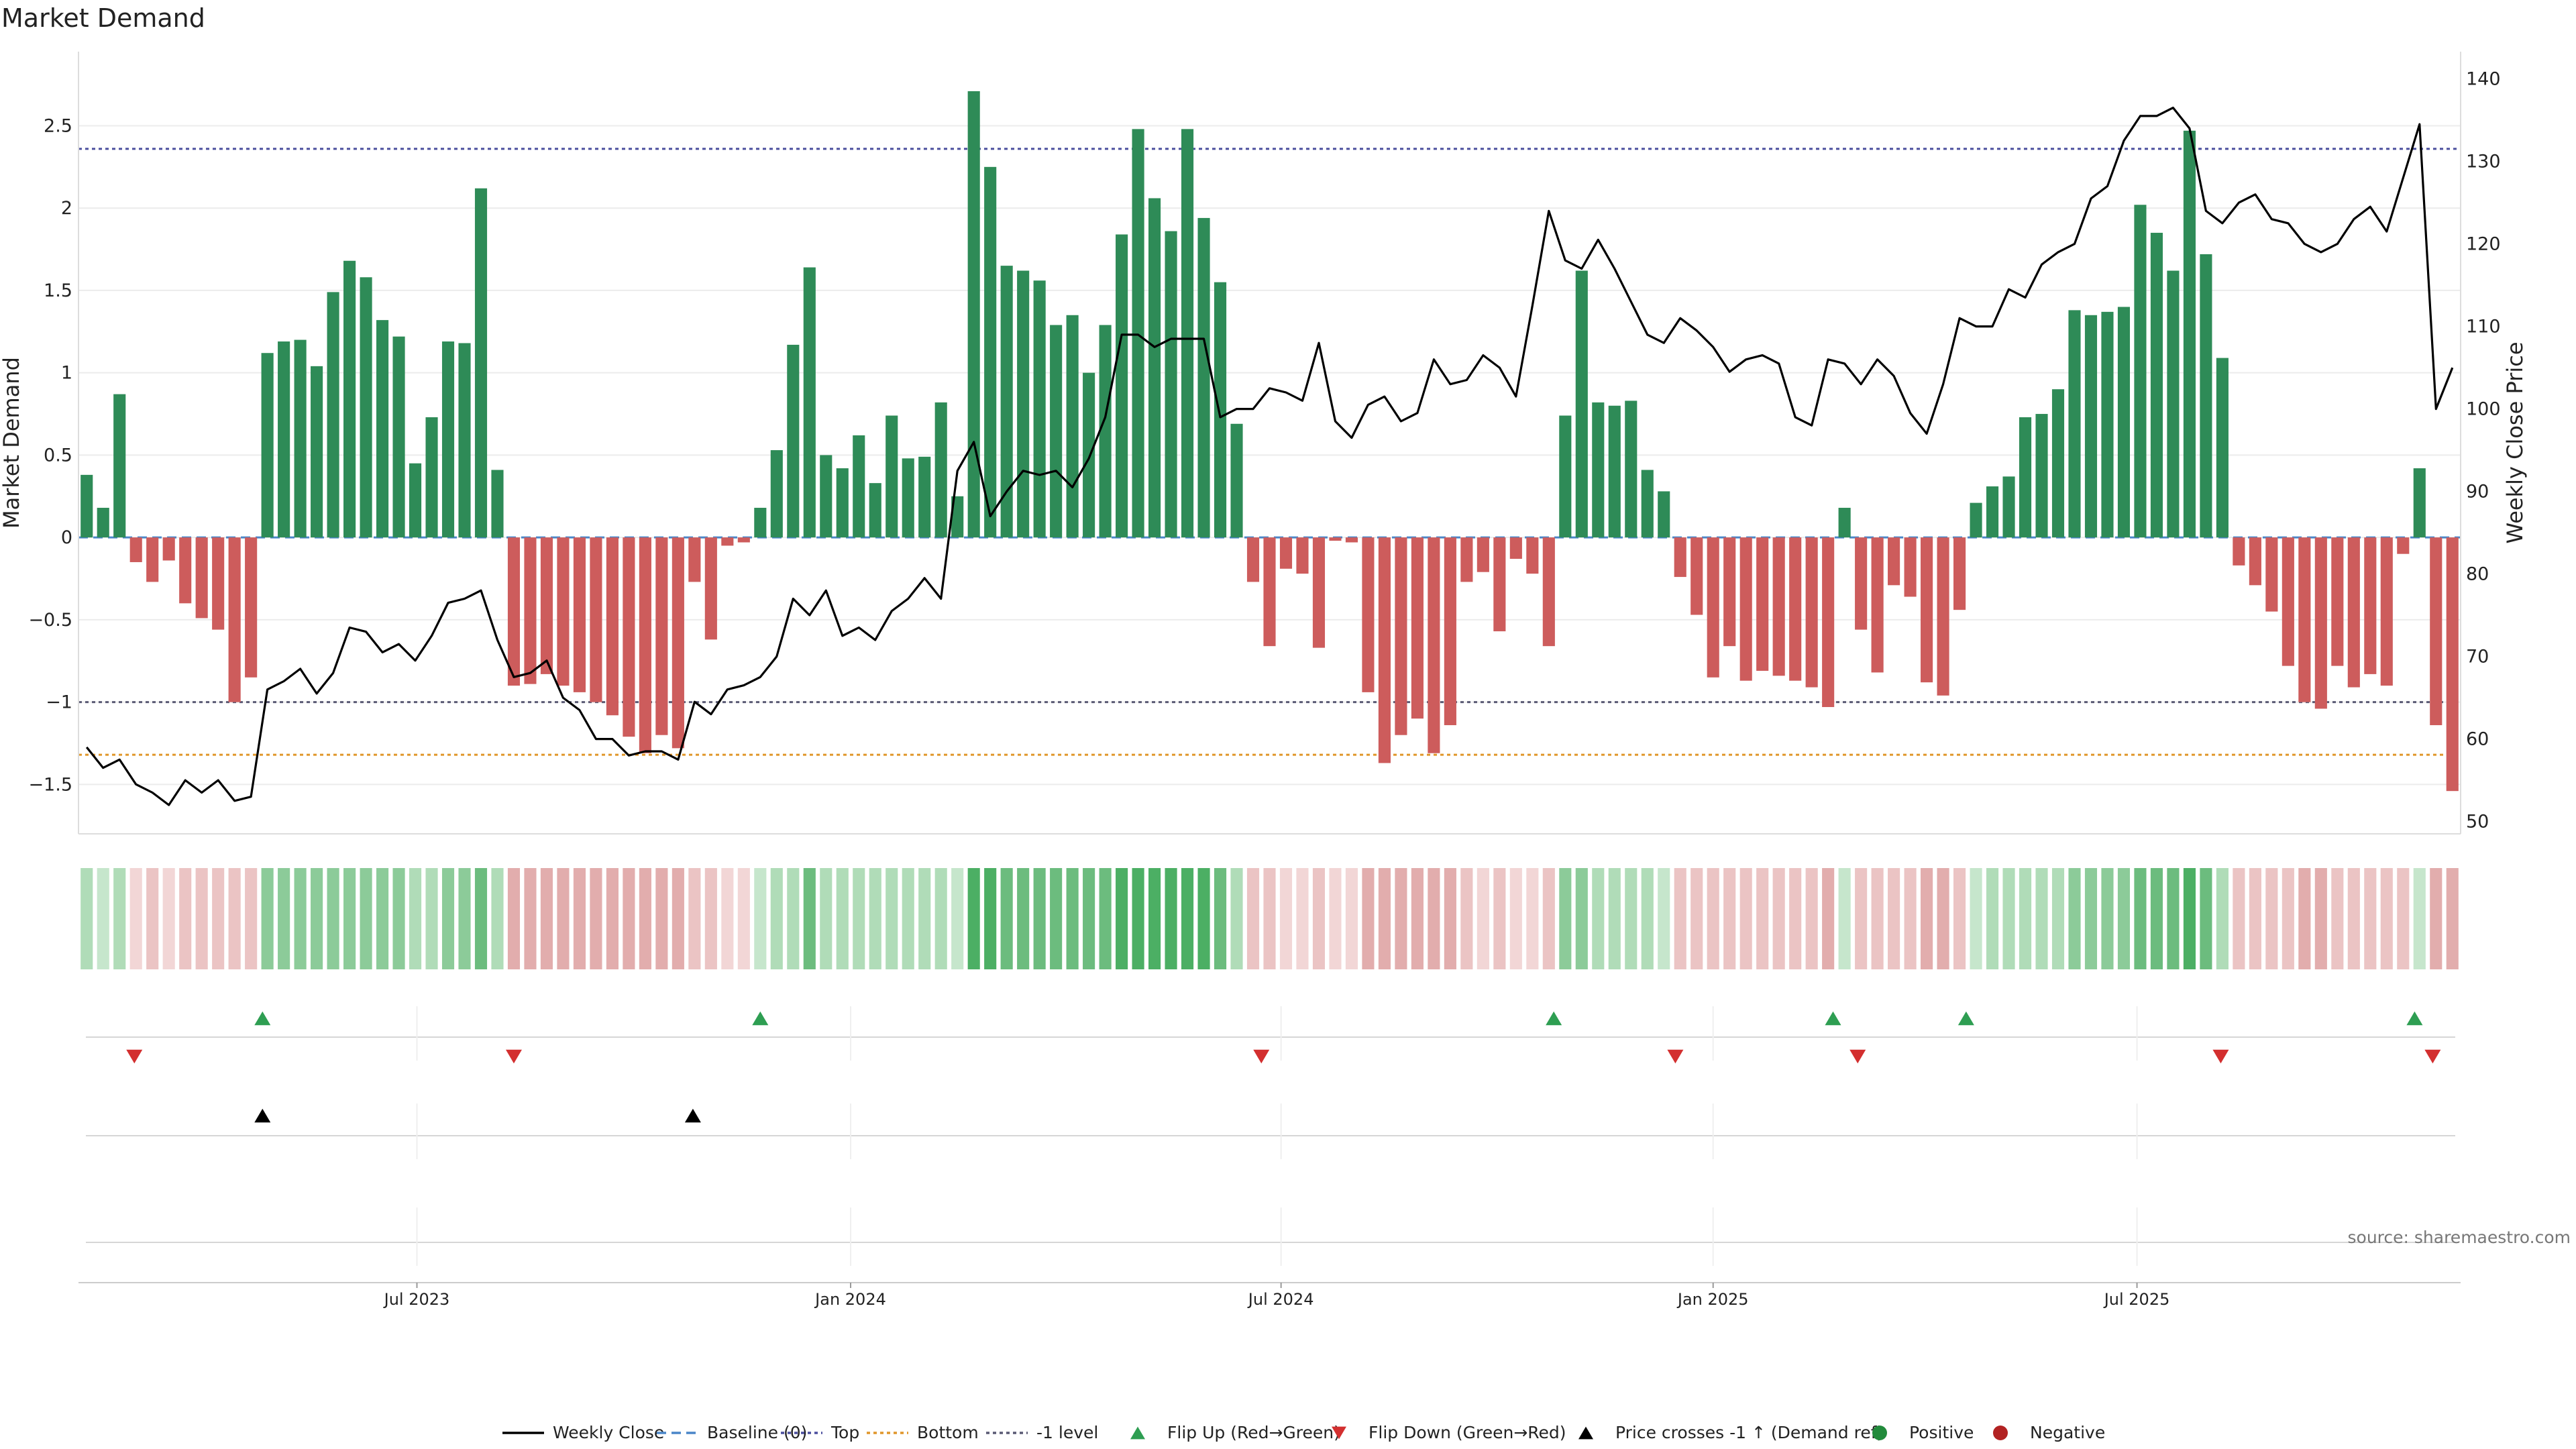 This screenshot has width=2576, height=1449. What do you see at coordinates (103, 18) in the screenshot?
I see `chart-title: Market Demand` at bounding box center [103, 18].